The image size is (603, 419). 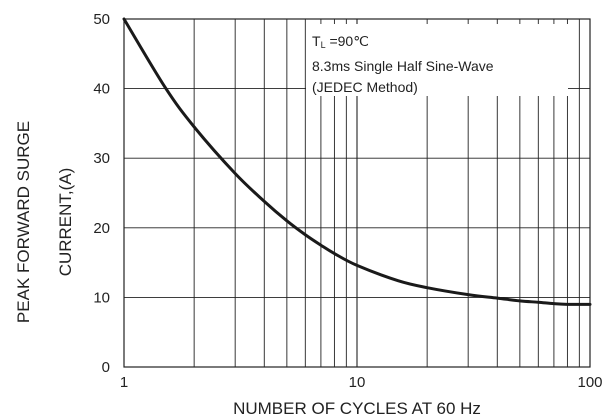 I want to click on y-tick-label: 0, so click(x=106, y=367).